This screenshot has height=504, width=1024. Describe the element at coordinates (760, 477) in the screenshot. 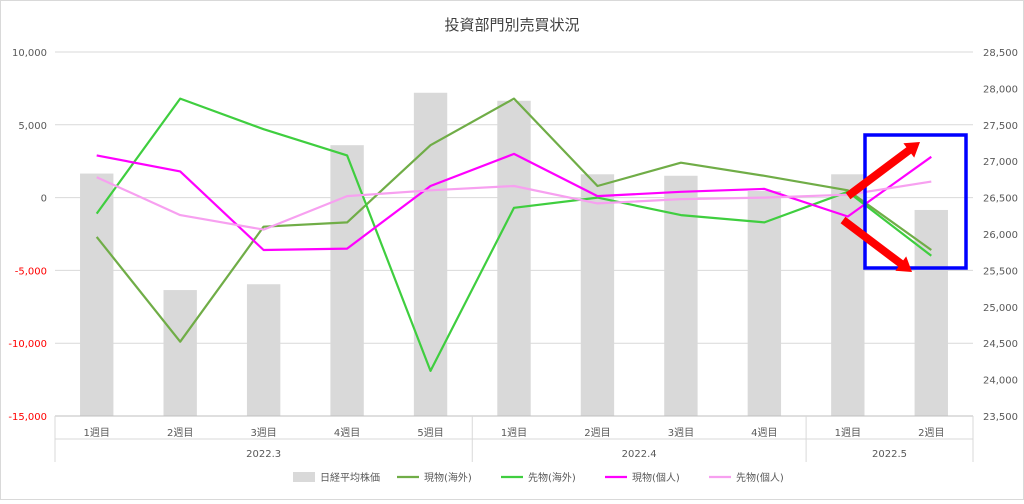

I see `legend-label: 先物(個人)` at that location.